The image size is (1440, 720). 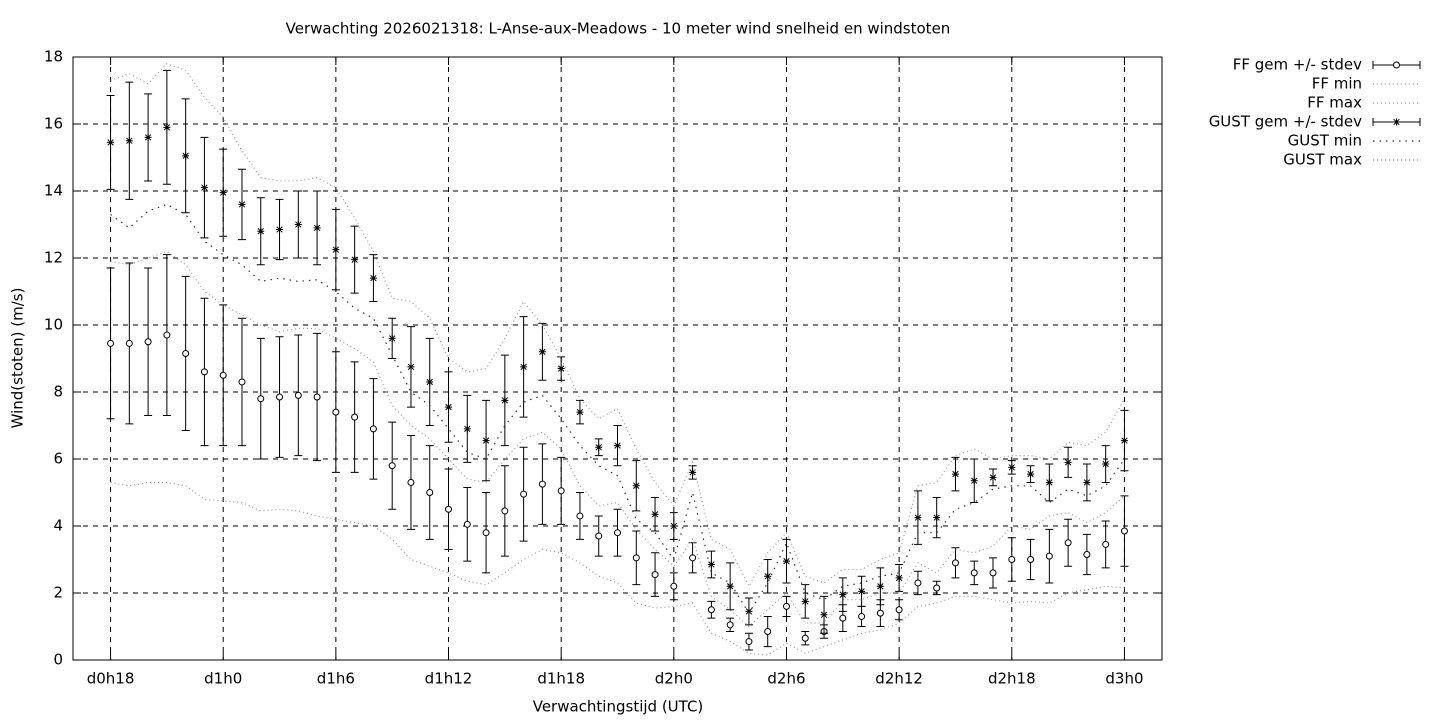 What do you see at coordinates (1012, 679) in the screenshot?
I see `x-tick-label: d2h18` at bounding box center [1012, 679].